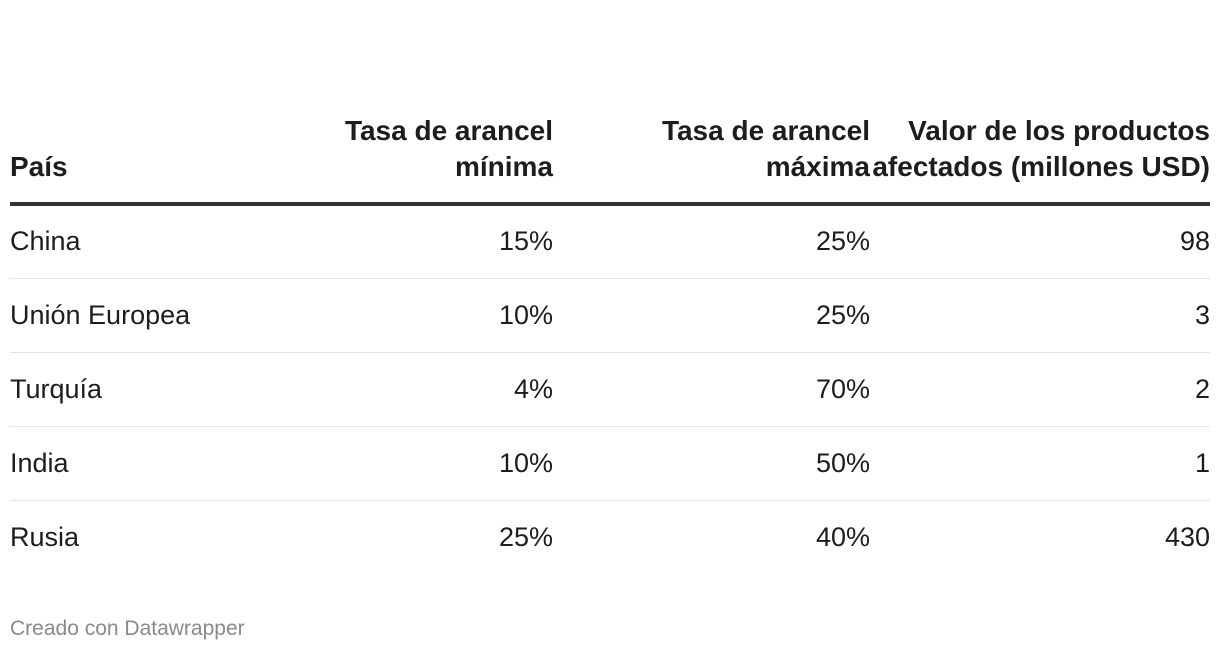 The height and width of the screenshot is (654, 1220). What do you see at coordinates (1040, 241) in the screenshot?
I see `cell-value: 98` at bounding box center [1040, 241].